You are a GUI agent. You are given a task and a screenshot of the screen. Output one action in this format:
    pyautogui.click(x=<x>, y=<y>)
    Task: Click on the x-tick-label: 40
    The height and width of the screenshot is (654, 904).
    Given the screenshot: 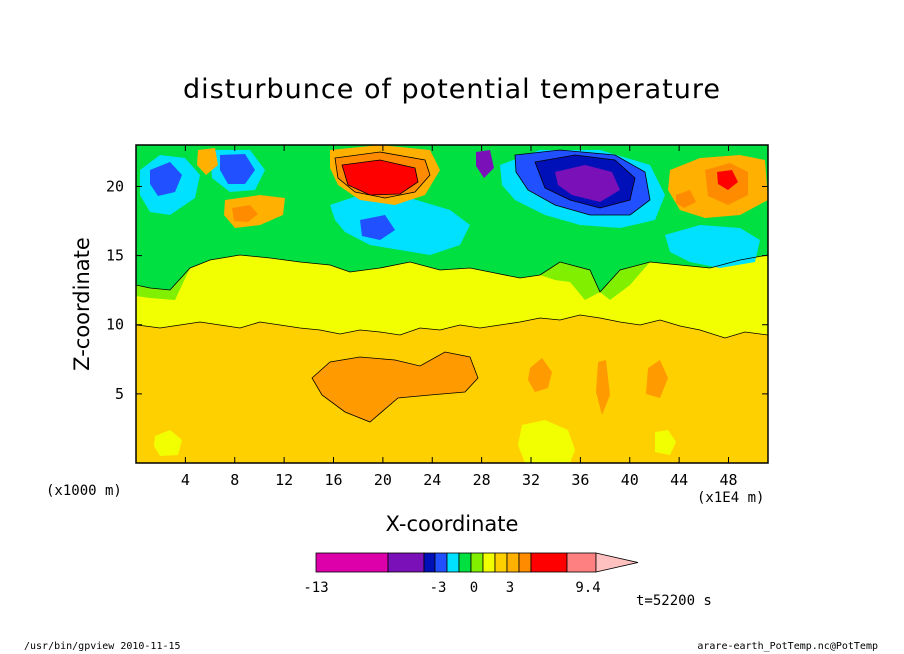 What is the action you would take?
    pyautogui.click(x=630, y=480)
    